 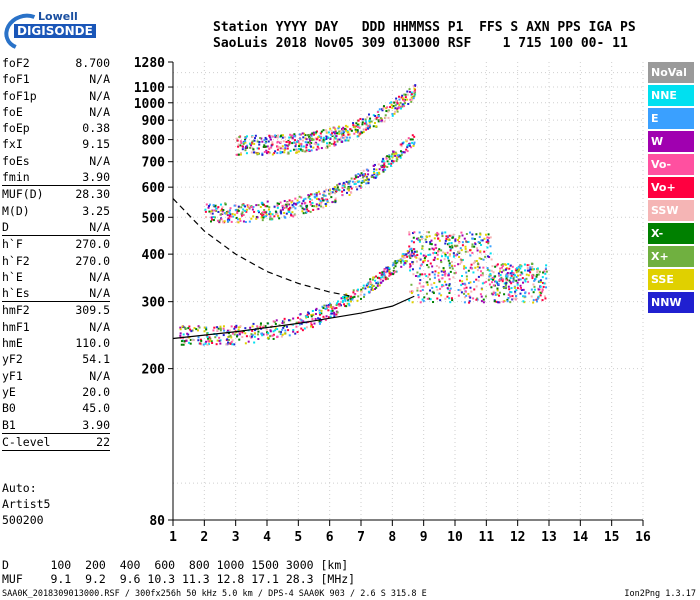 What do you see at coordinates (92, 63) in the screenshot?
I see `param-value: 8.700` at bounding box center [92, 63].